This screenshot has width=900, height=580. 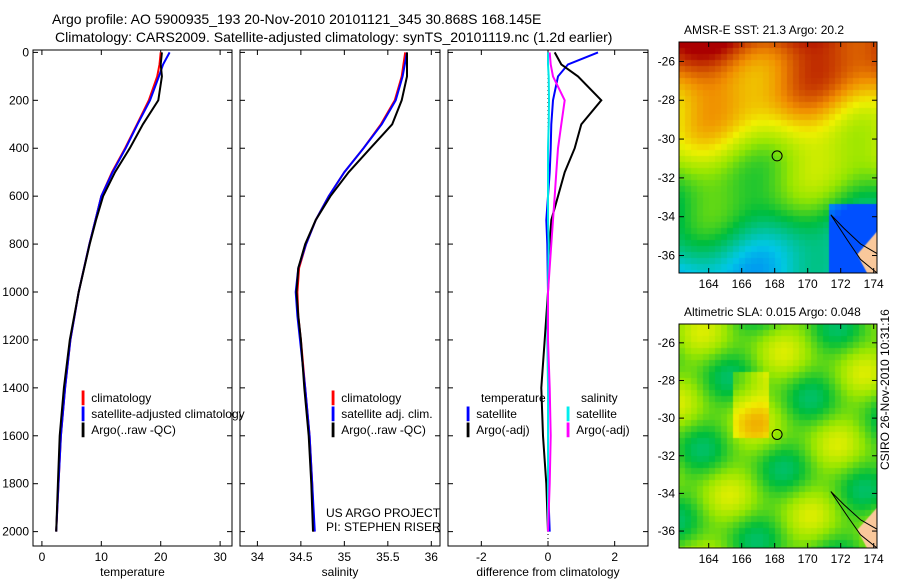 What do you see at coordinates (161, 557) in the screenshot?
I see `x-tick-label: 20` at bounding box center [161, 557].